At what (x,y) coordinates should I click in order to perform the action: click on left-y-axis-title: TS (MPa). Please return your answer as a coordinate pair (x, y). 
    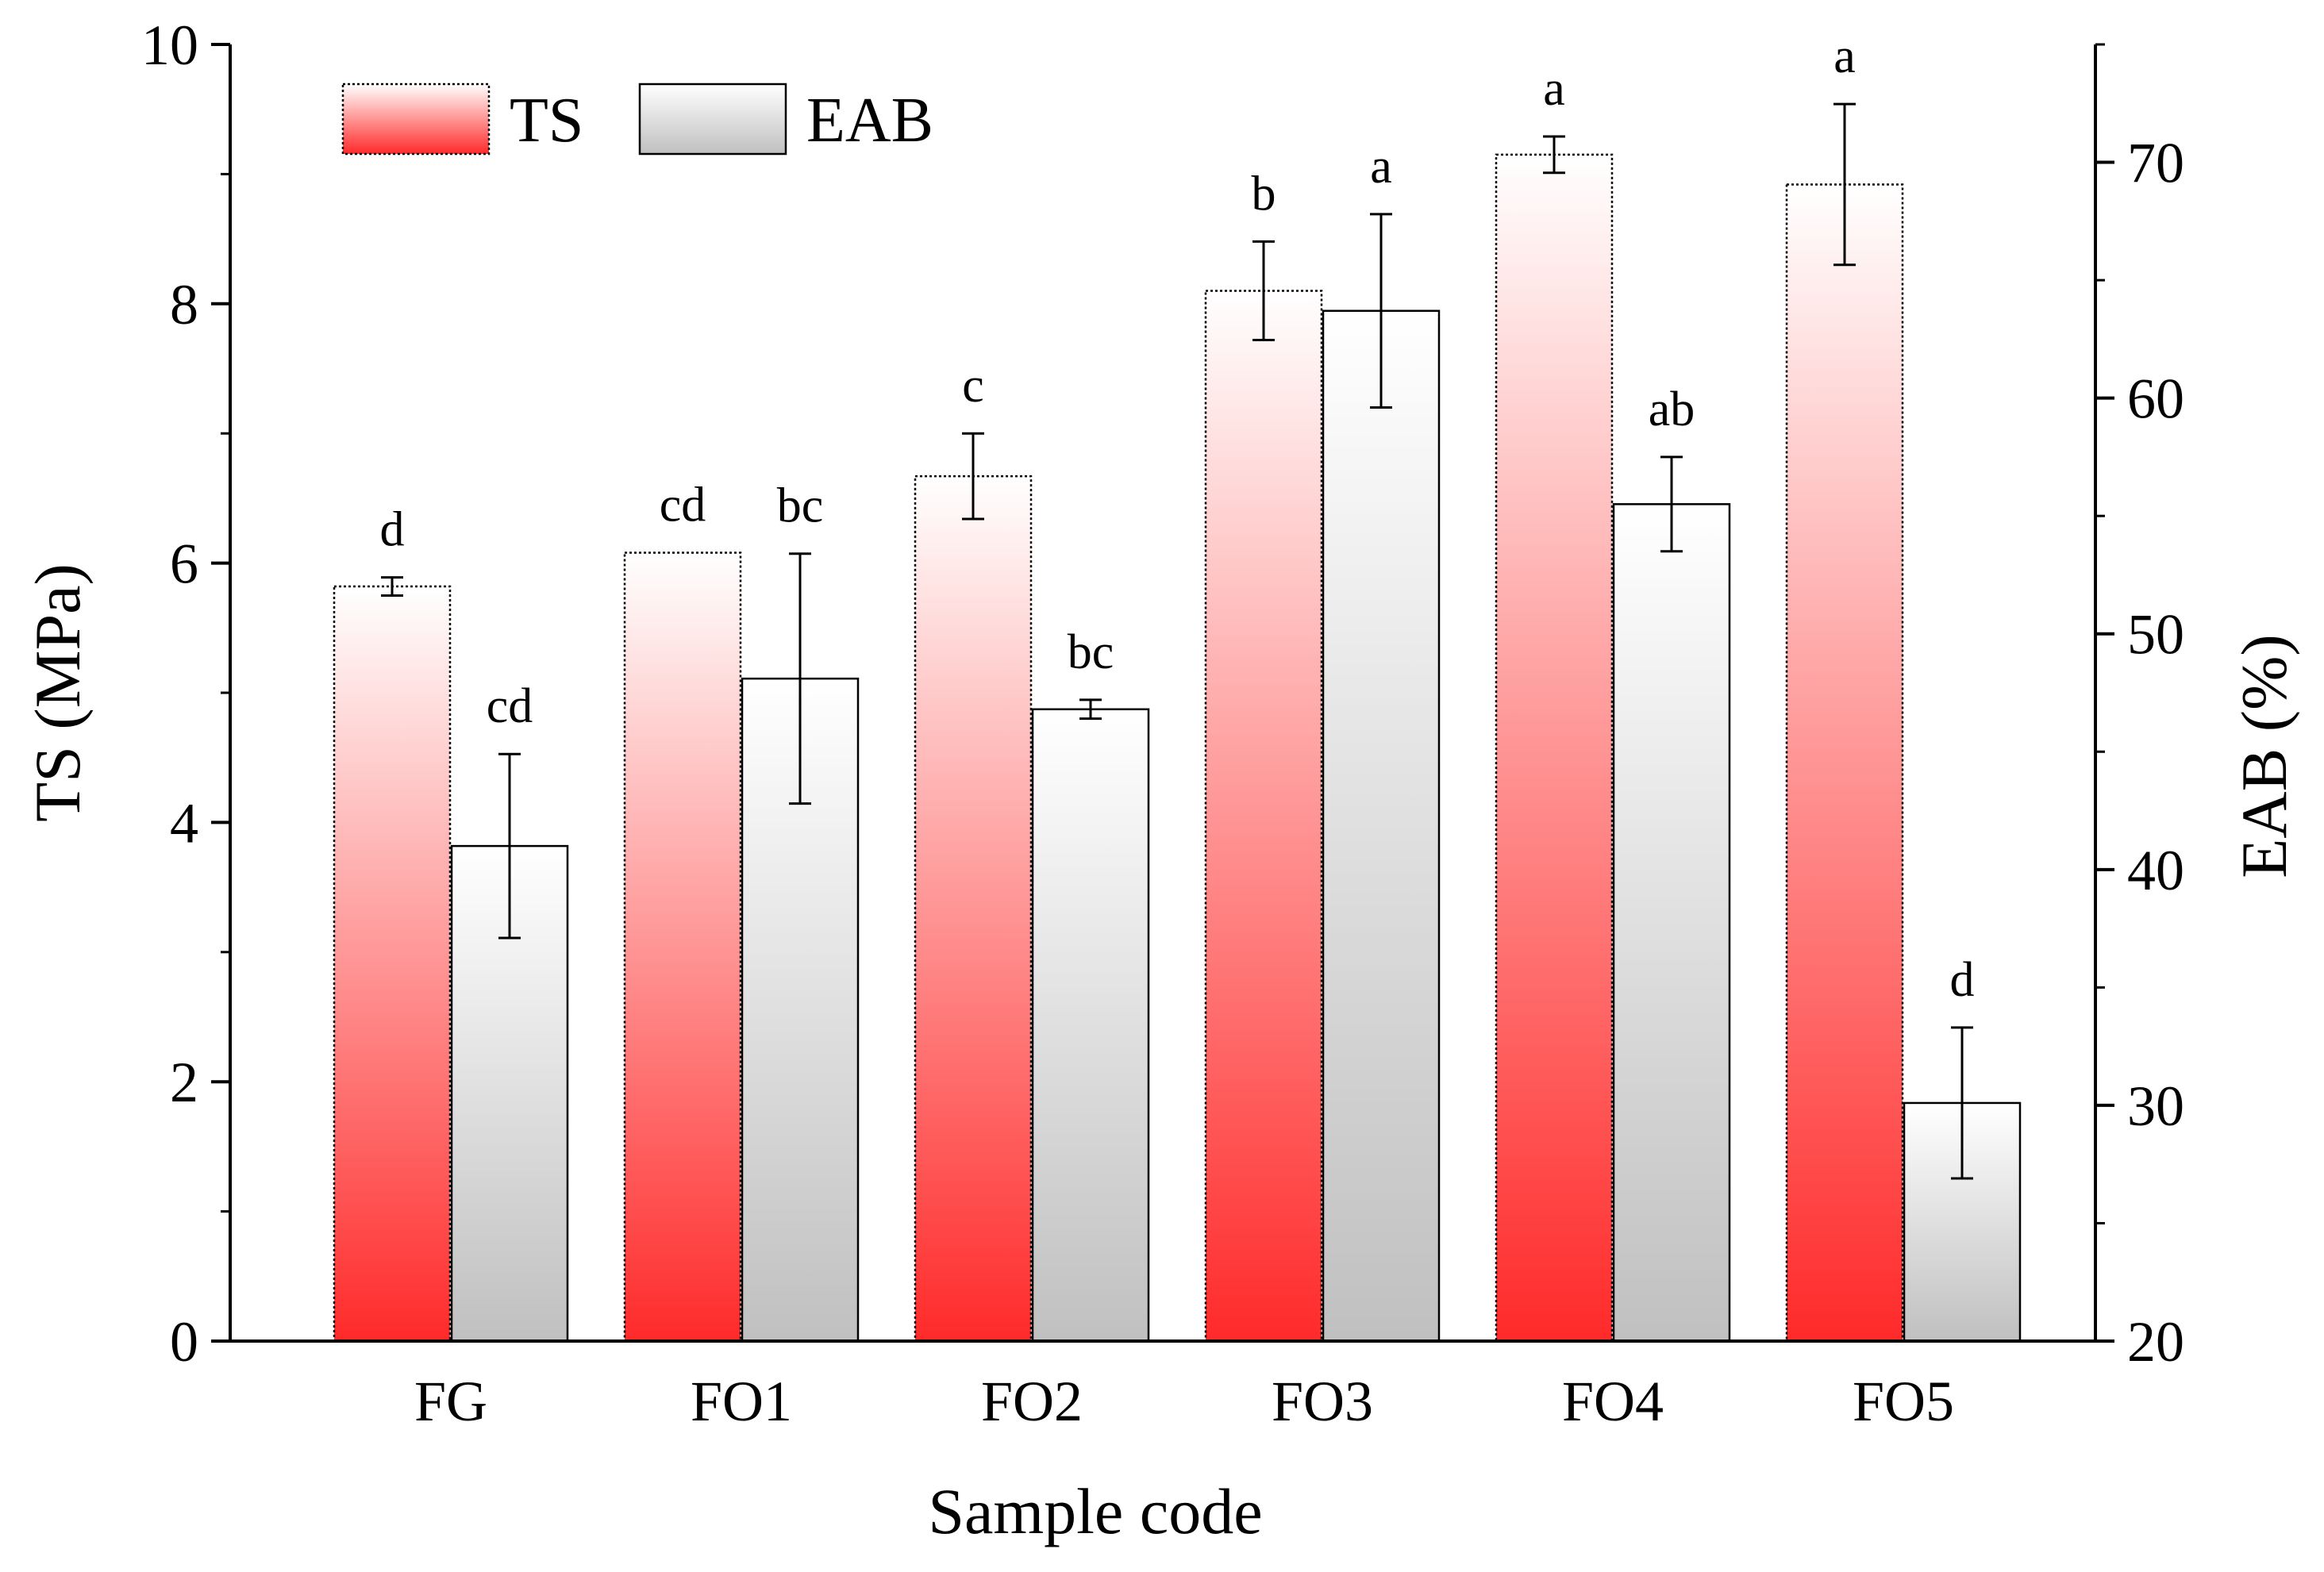
    Looking at the image, I should click on (57, 692).